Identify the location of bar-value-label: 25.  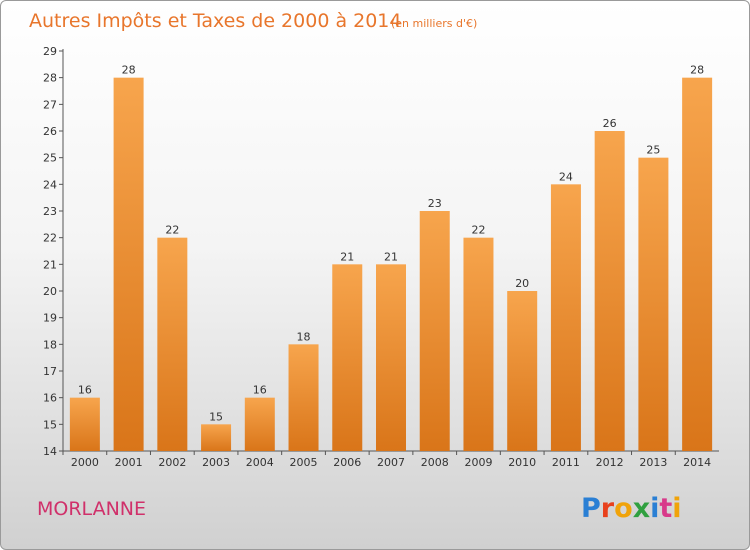
(653, 150).